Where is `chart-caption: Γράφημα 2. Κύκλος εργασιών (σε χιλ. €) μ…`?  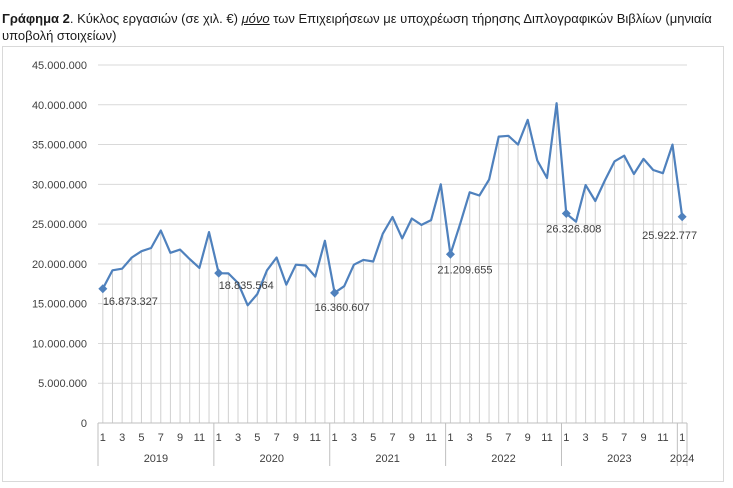 chart-caption: Γράφημα 2. Κύκλος εργασιών (σε χιλ. €) μ… is located at coordinates (364, 27).